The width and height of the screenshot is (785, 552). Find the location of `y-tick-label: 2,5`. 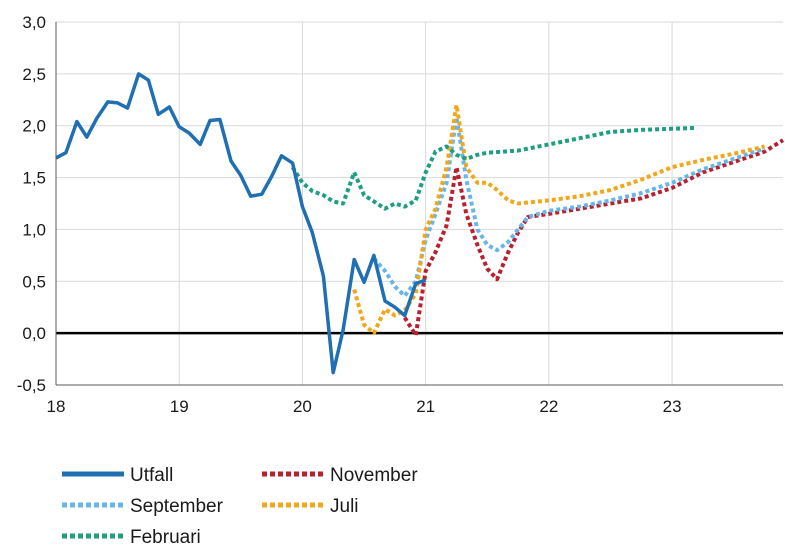

y-tick-label: 2,5 is located at coordinates (34, 74).